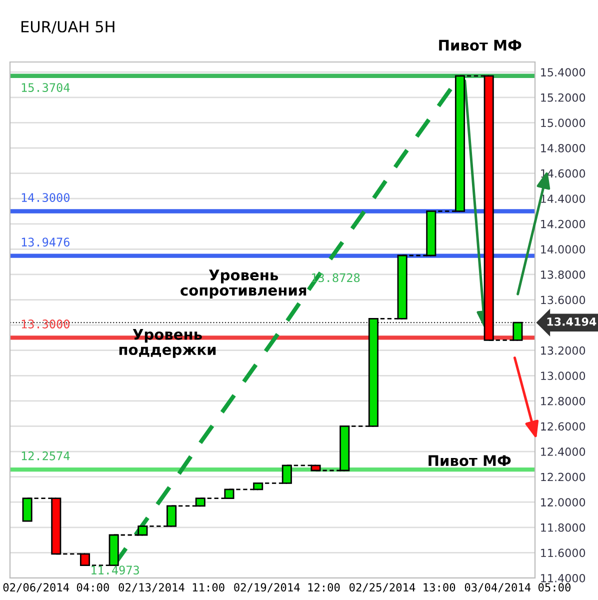 This screenshot has height=600, width=598. What do you see at coordinates (563, 97) in the screenshot?
I see `y-tick-label: 15.2000` at bounding box center [563, 97].